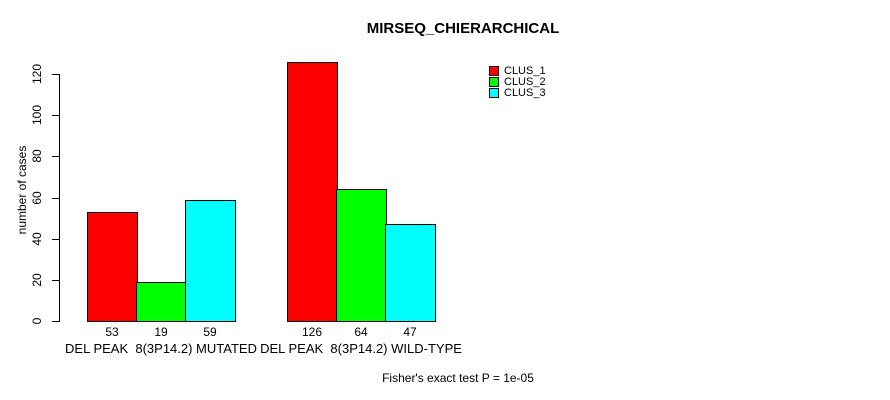 Image resolution: width=890 pixels, height=400 pixels. Describe the element at coordinates (161, 302) in the screenshot. I see `bar-clus_2-group1` at that location.